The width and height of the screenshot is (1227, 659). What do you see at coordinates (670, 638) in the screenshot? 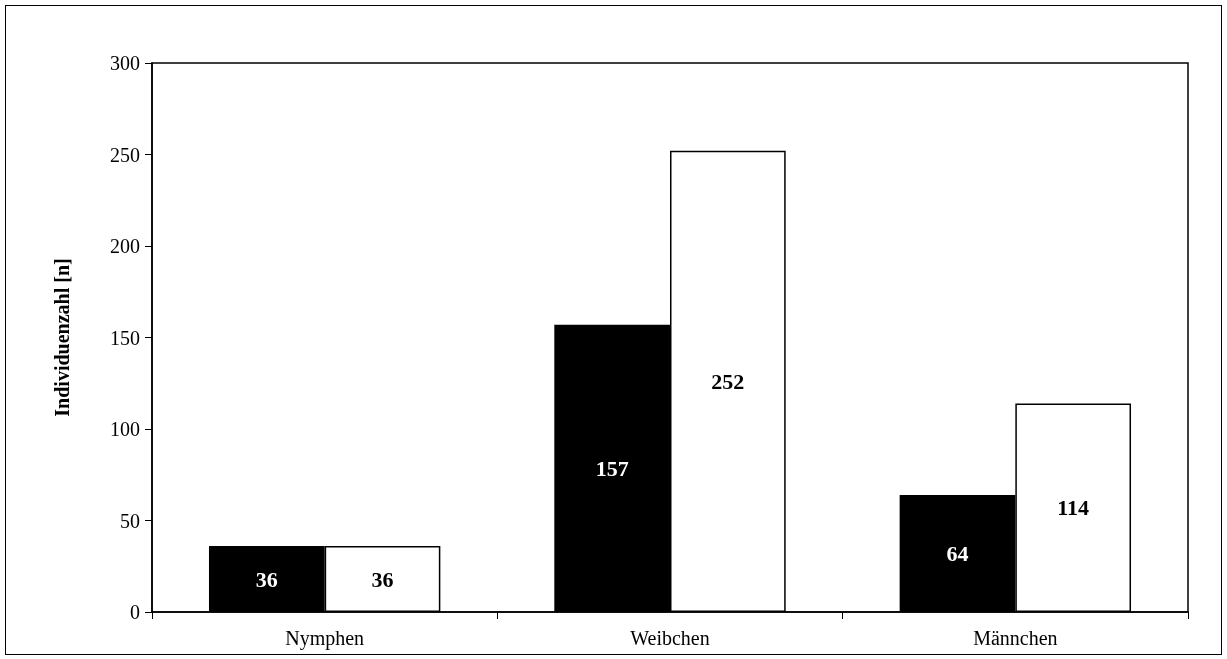
I see `x-tick-label: Weibchen` at bounding box center [670, 638].